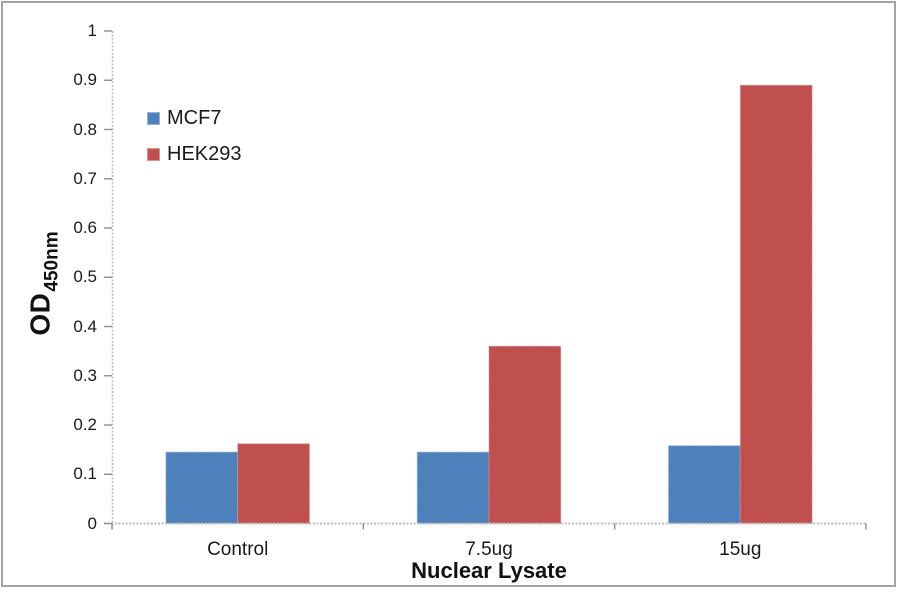 The image size is (900, 594). Describe the element at coordinates (85, 474) in the screenshot. I see `y-tick-label-0.1: 0.1` at that location.